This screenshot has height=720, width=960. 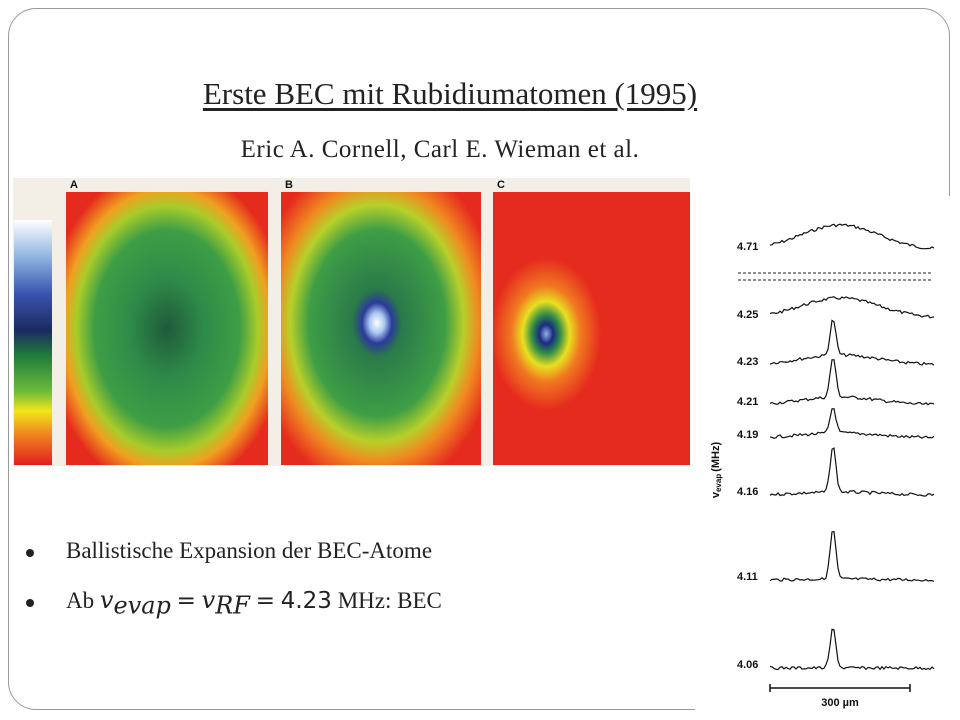 I want to click on profile-label: 4.21, so click(x=747, y=402).